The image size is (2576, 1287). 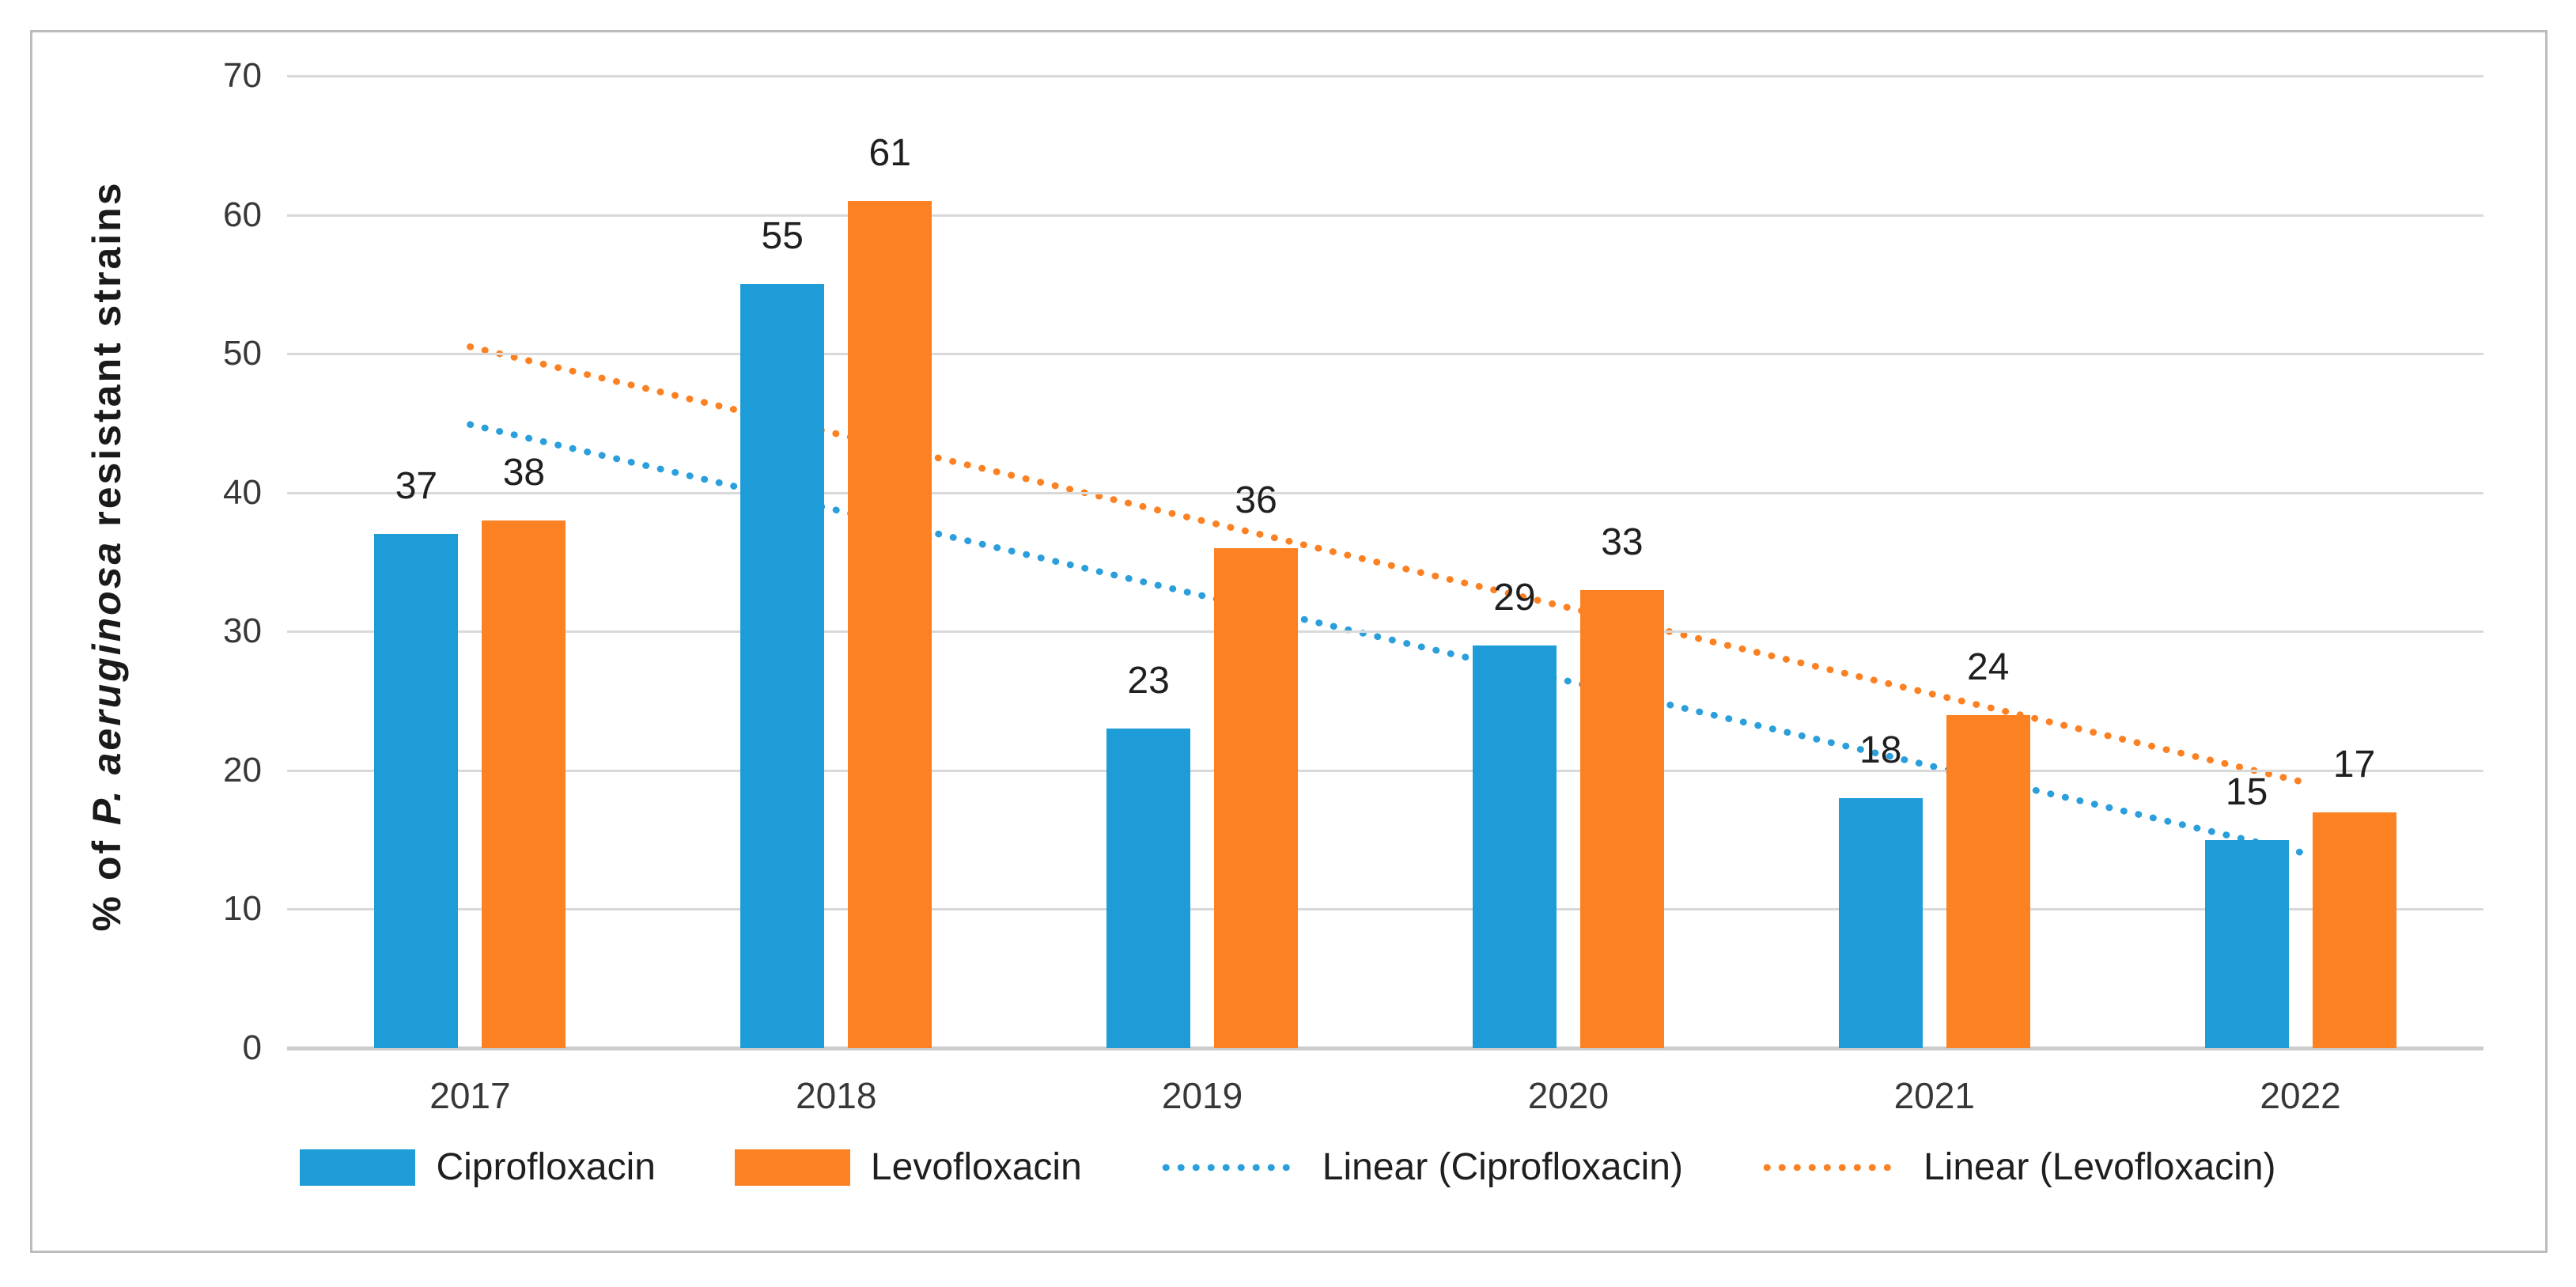 I want to click on y-axis-title-prefix: % of, so click(x=107, y=879).